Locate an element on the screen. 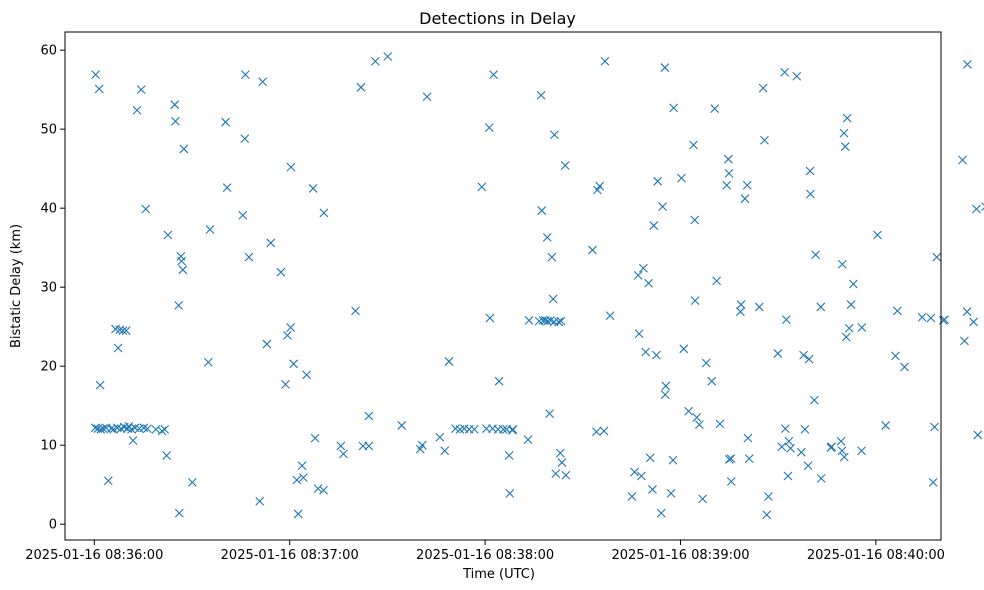 The image size is (984, 590). x-tick-label: 2025-01-16 08:39:00 is located at coordinates (680, 555).